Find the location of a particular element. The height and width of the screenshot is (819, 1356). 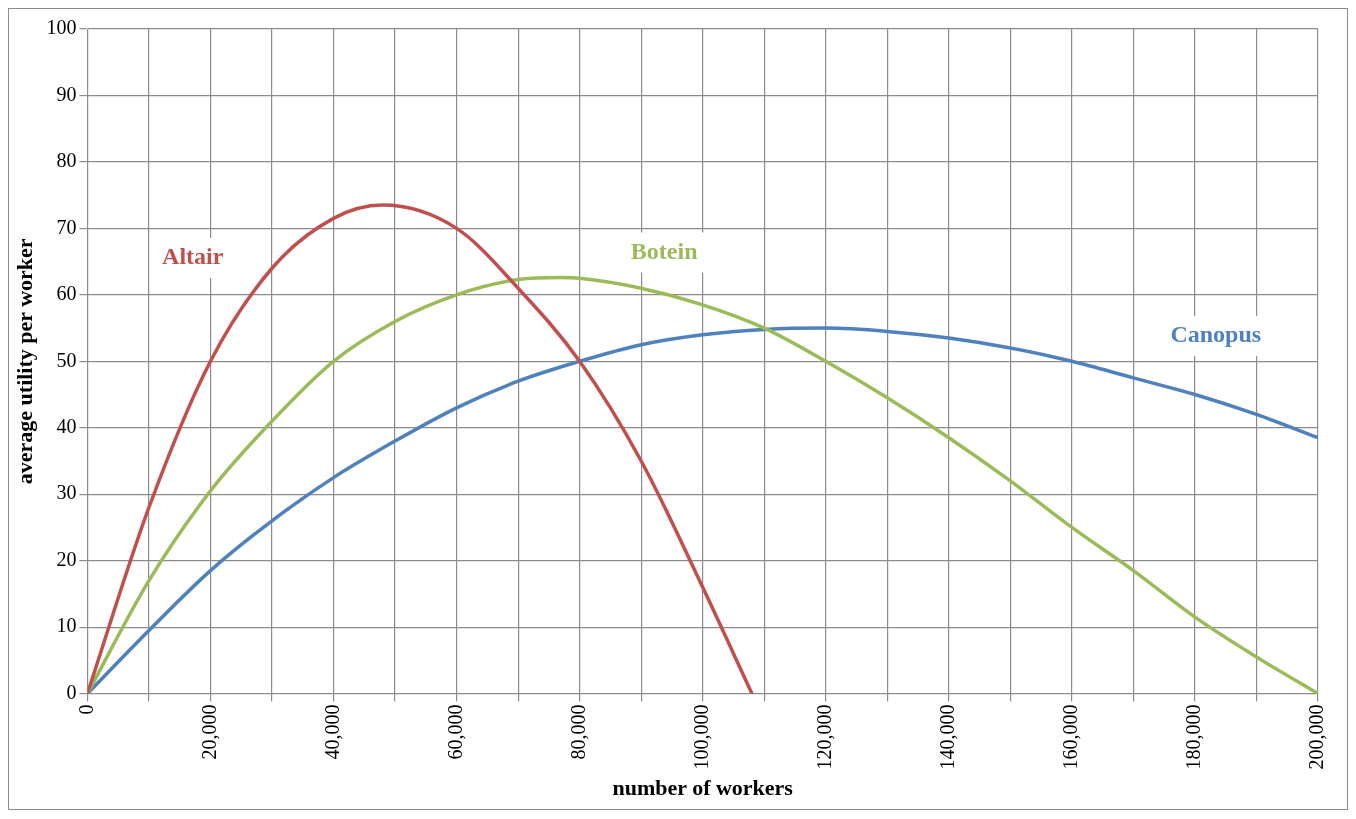

x-tick-label: 60,000 is located at coordinates (454, 732).